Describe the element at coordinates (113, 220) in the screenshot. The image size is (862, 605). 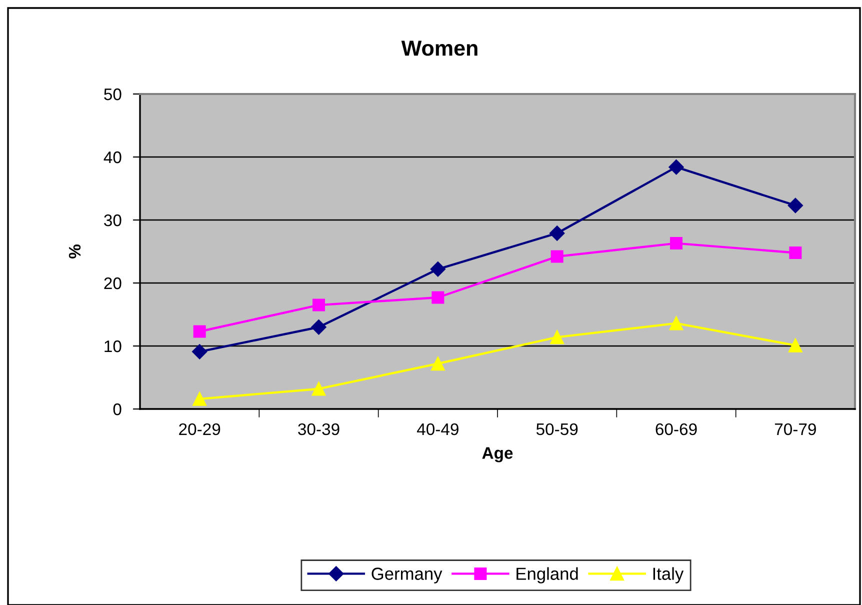
I see `y-tick-label: 30` at that location.